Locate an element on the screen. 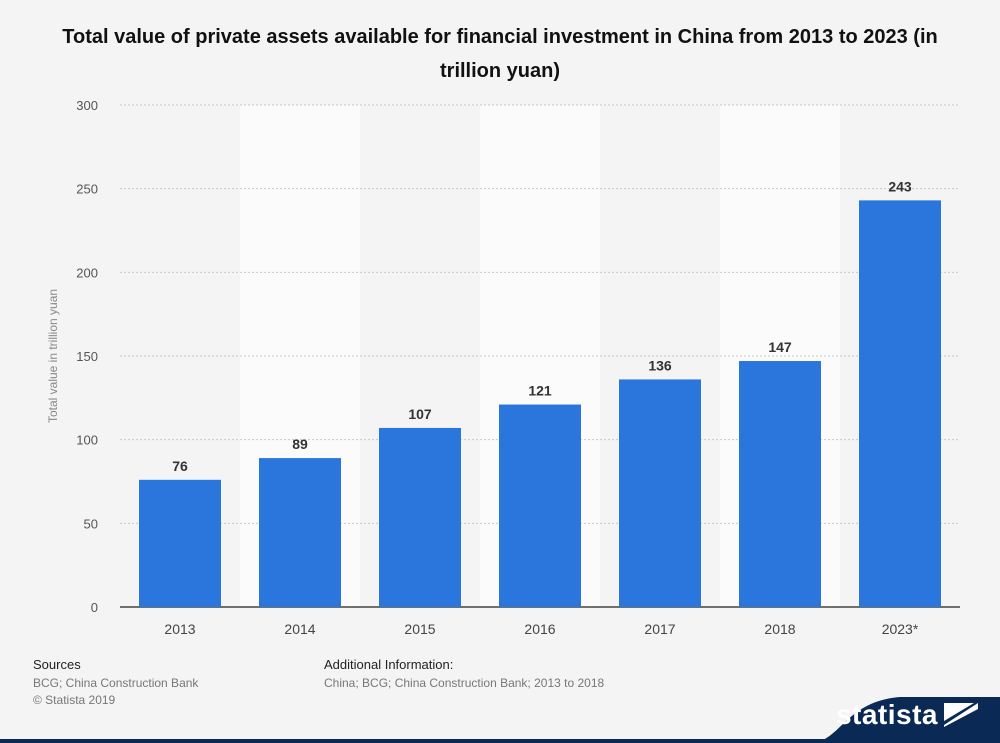 This screenshot has height=743, width=1000. bottom-accent-line is located at coordinates (500, 741).